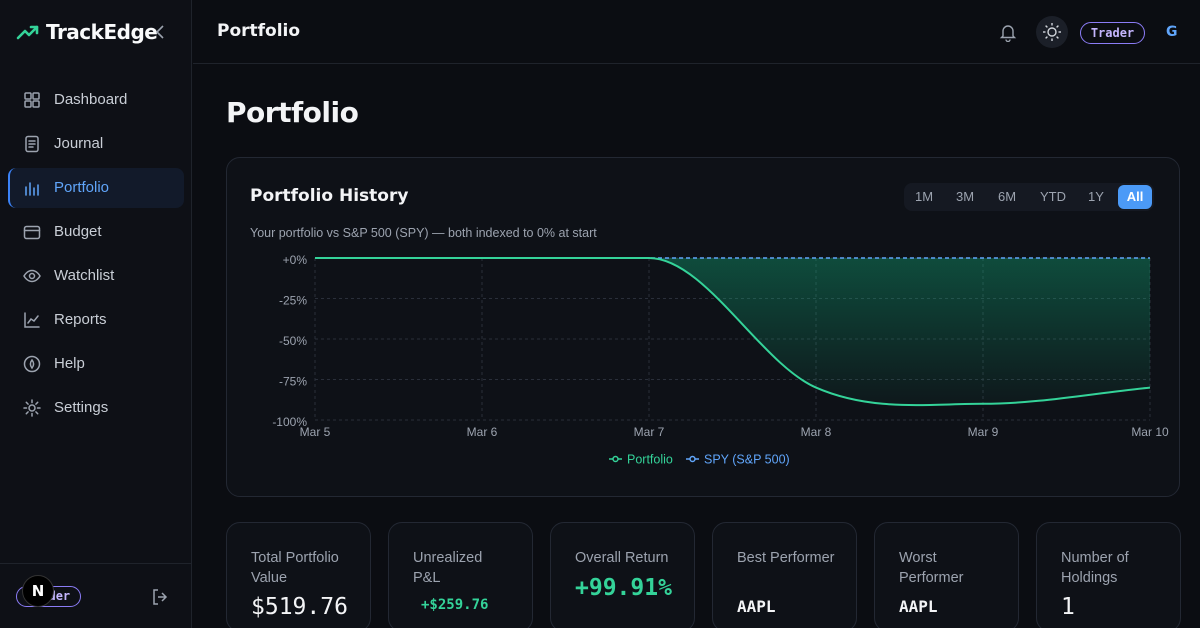 This screenshot has width=1200, height=628. What do you see at coordinates (82, 187) in the screenshot?
I see `nav-item: Portfolio` at bounding box center [82, 187].